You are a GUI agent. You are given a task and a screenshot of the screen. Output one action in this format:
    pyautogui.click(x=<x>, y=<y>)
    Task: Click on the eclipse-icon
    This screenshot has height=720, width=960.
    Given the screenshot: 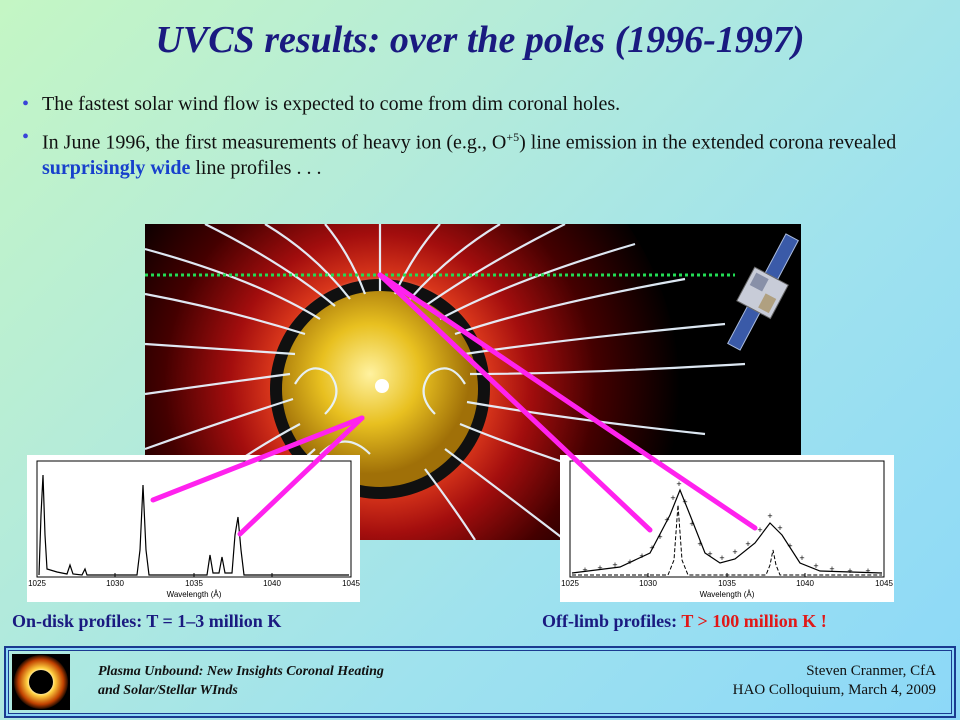 What is the action you would take?
    pyautogui.click(x=41, y=682)
    